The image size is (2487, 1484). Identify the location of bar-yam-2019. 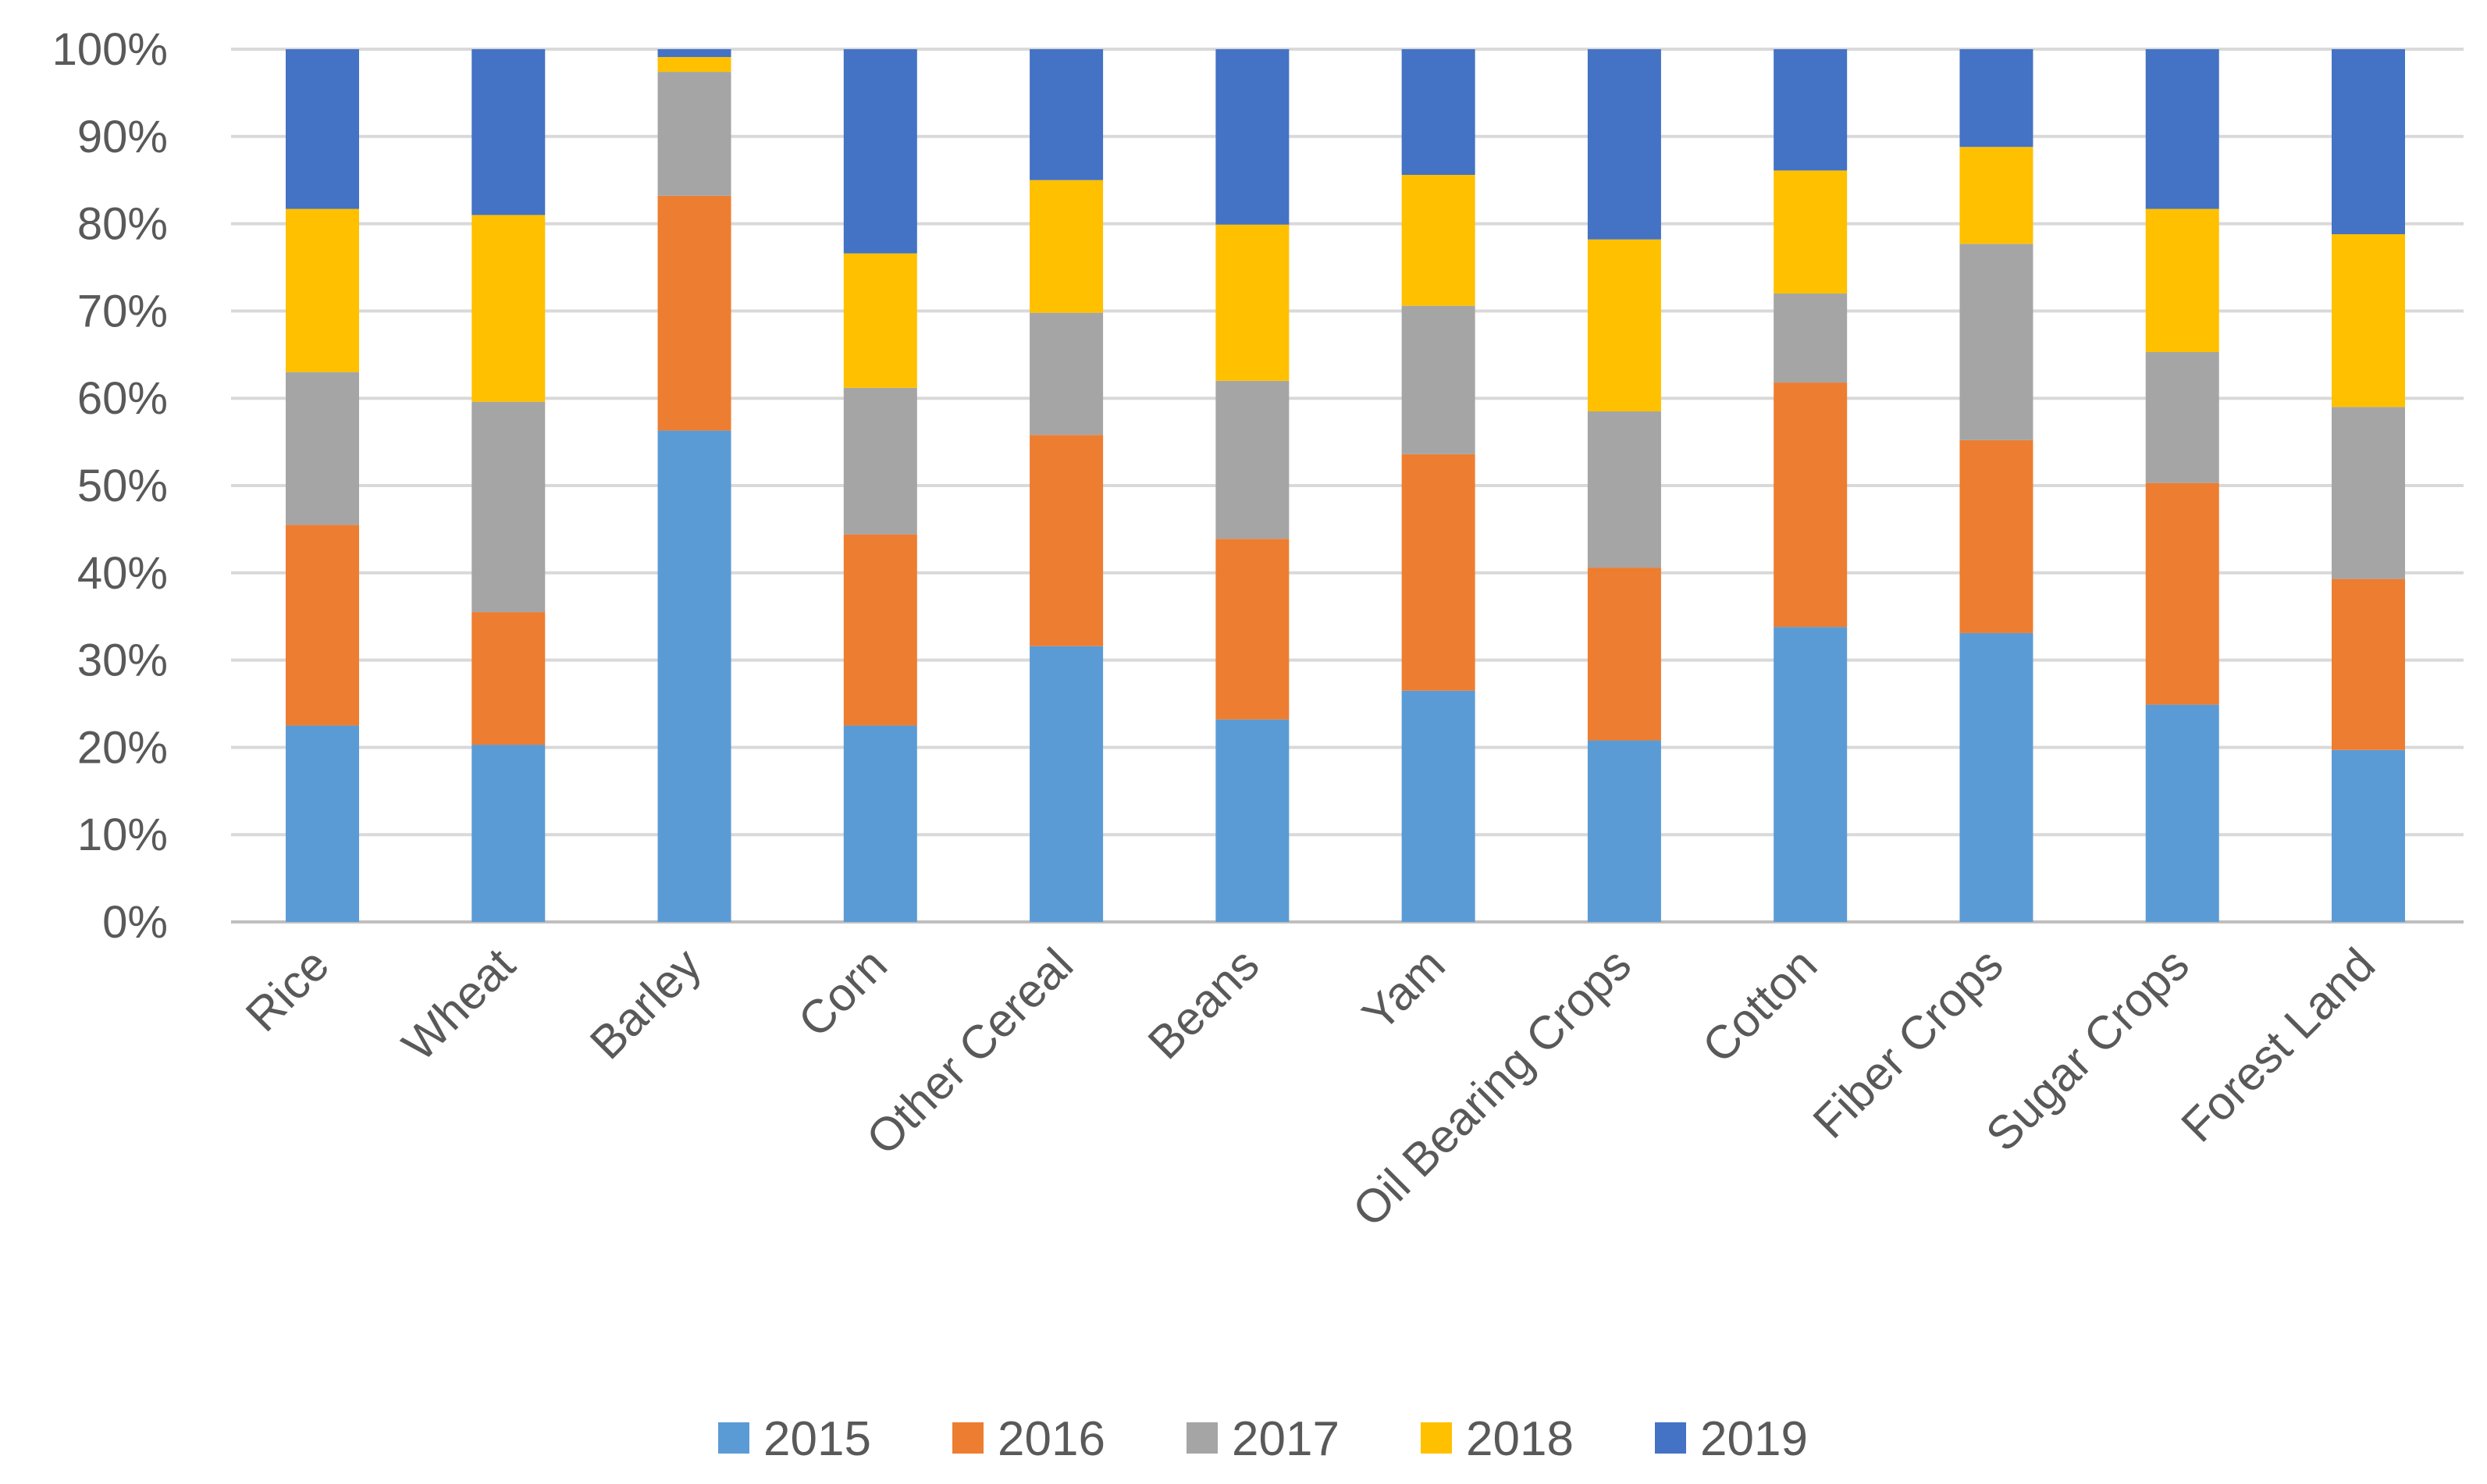
(1438, 112).